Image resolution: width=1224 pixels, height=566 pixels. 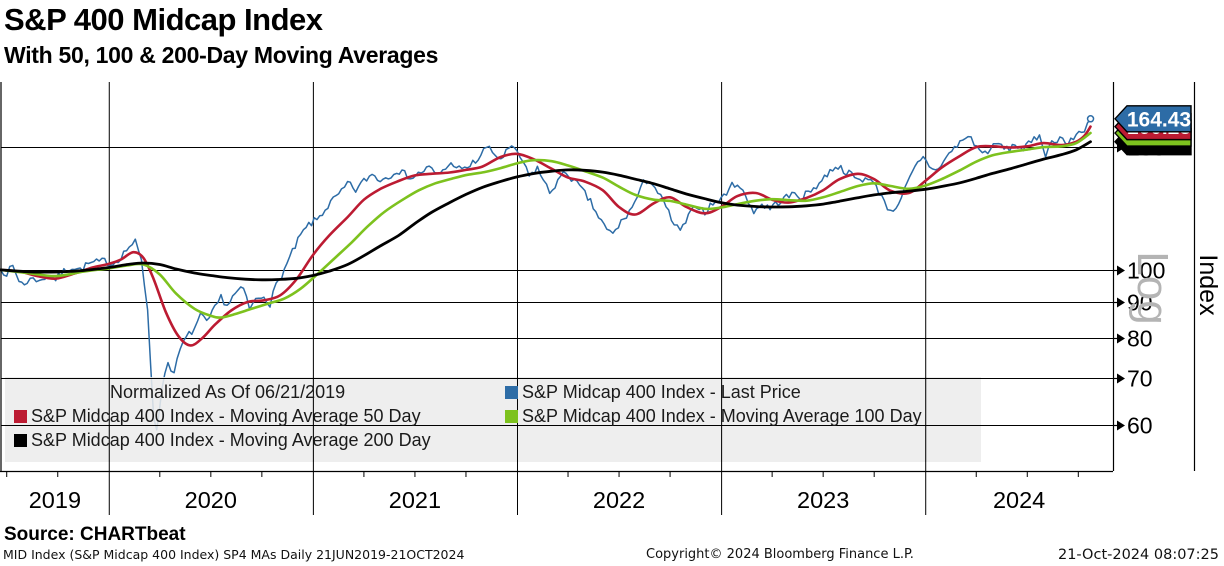 I want to click on legend-panel, so click(x=493, y=419).